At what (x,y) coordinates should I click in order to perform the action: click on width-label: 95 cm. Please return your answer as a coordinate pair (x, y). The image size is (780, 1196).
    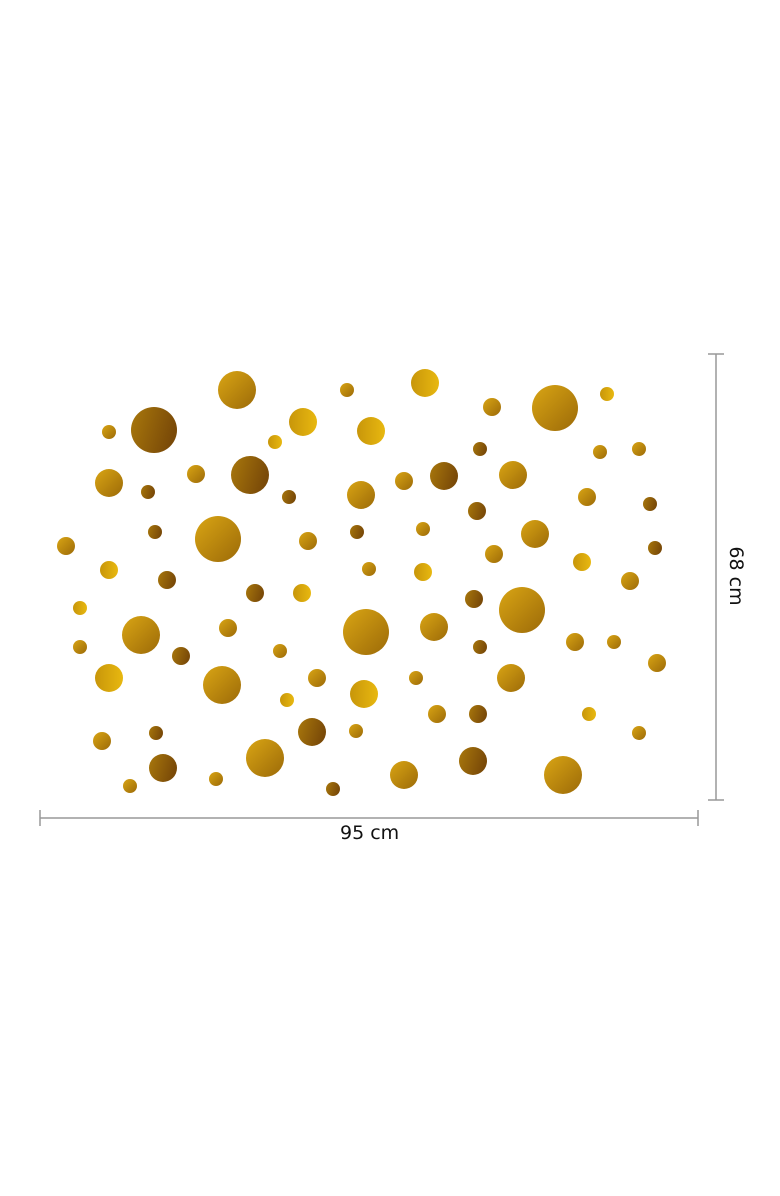
    Looking at the image, I should click on (370, 833).